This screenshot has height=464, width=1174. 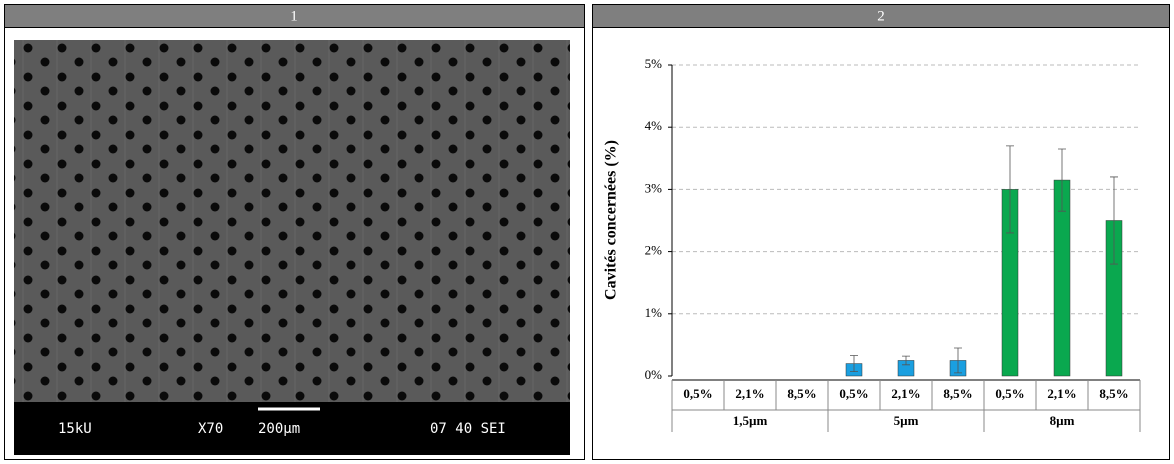 What do you see at coordinates (750, 420) in the screenshot?
I see `group-label: 1,5µm` at bounding box center [750, 420].